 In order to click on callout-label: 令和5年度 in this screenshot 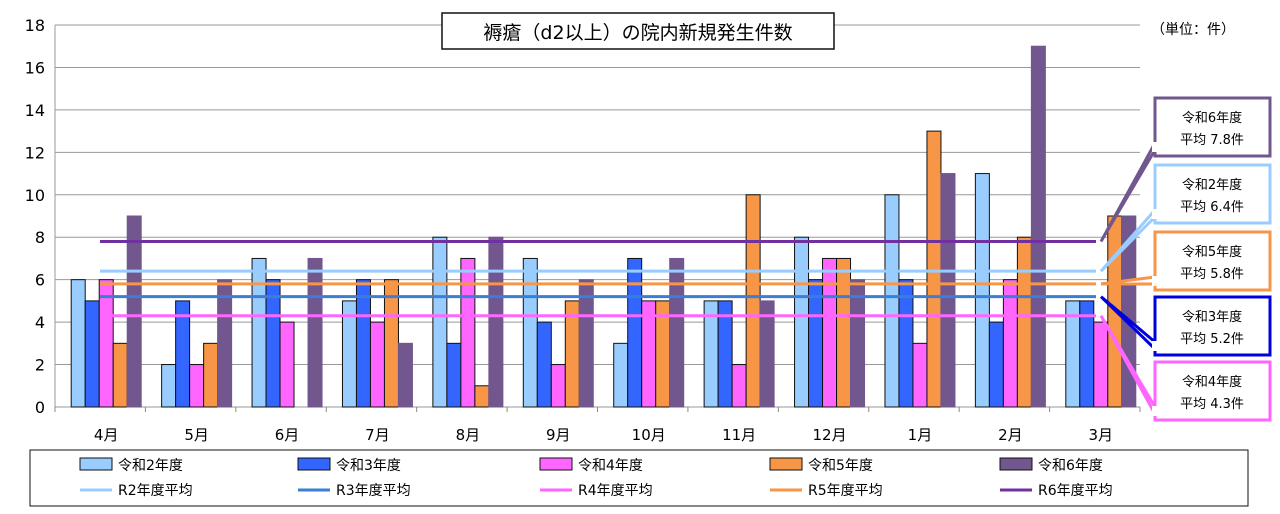, I will do `click(1212, 252)`.